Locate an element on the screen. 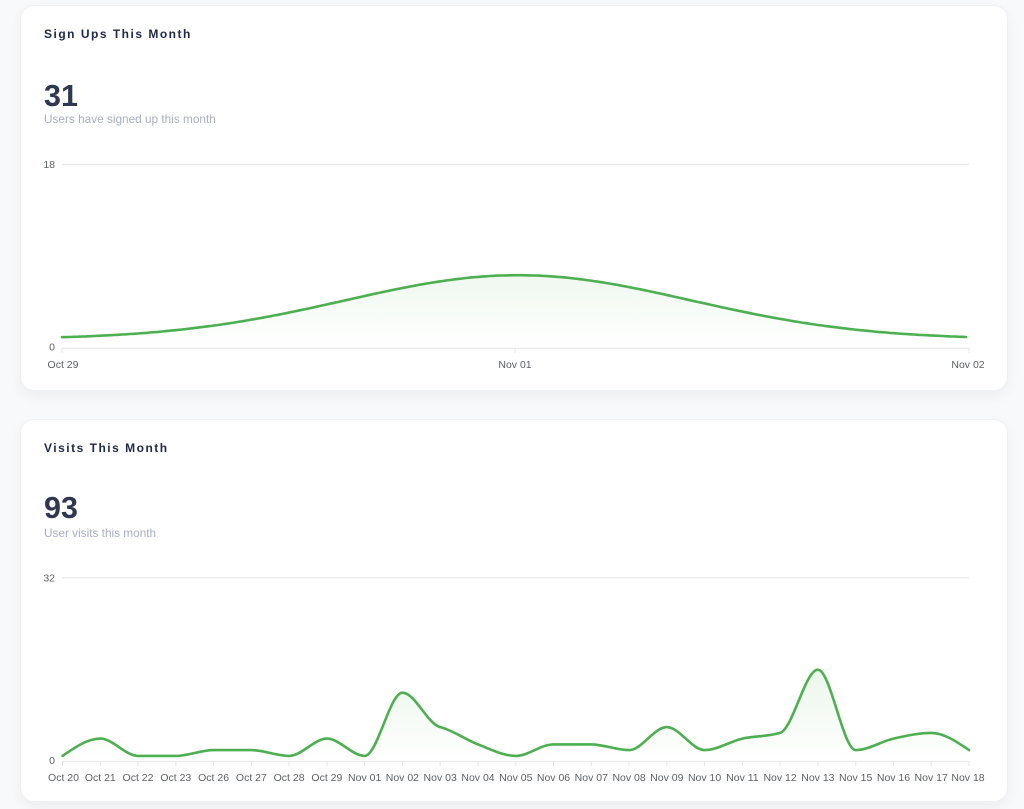 The height and width of the screenshot is (809, 1024). svg-text: Nov 06 is located at coordinates (553, 778).